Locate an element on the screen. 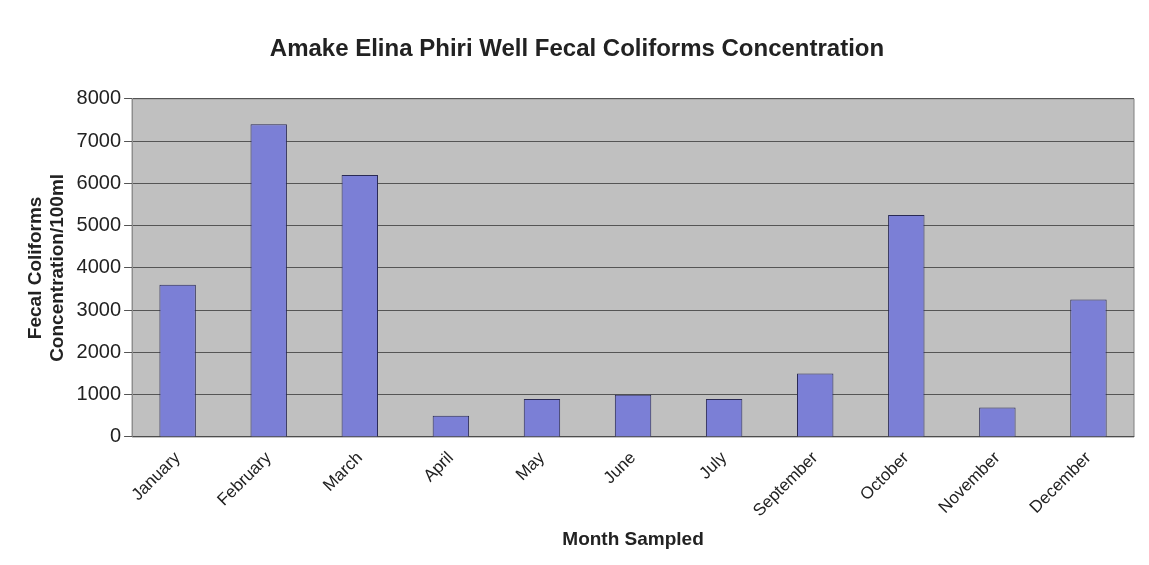  y-tick-label: 1000 is located at coordinates (99, 393).